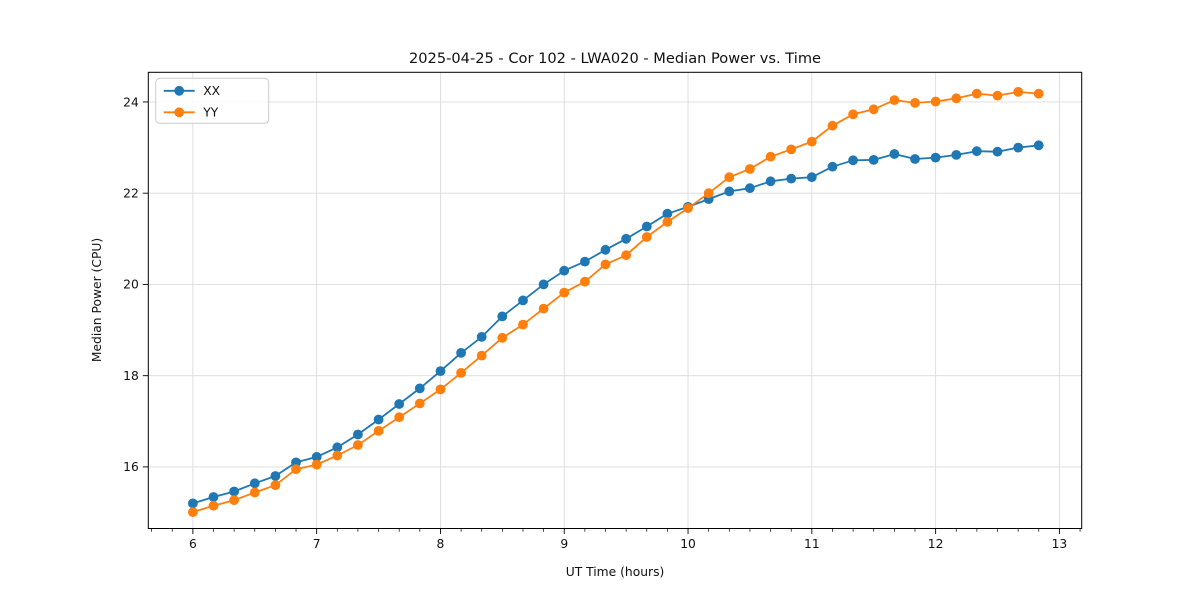 The width and height of the screenshot is (1200, 600). Describe the element at coordinates (812, 544) in the screenshot. I see `x-tick-label: 11` at that location.